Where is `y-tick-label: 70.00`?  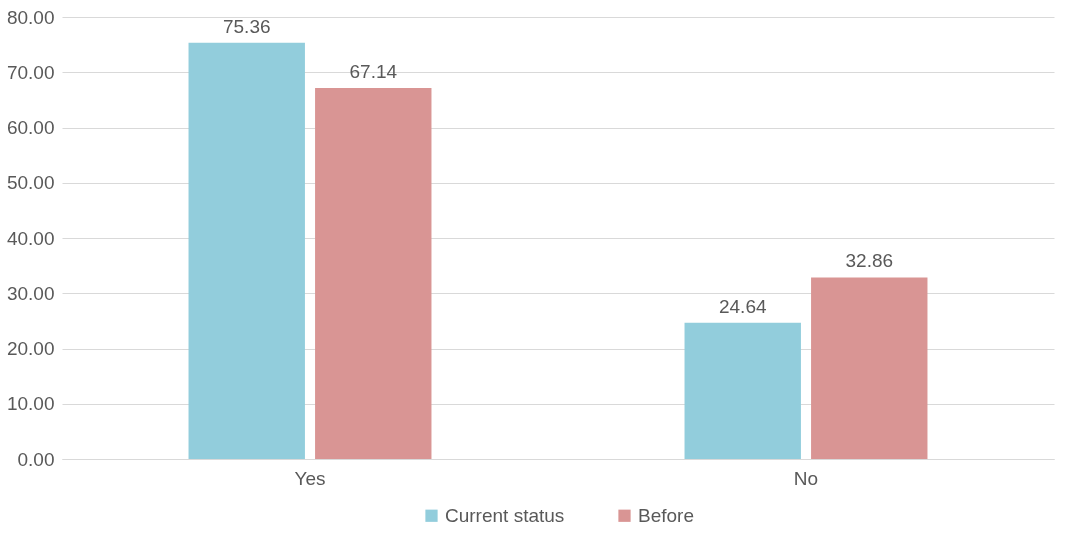 y-tick-label: 70.00 is located at coordinates (30, 72).